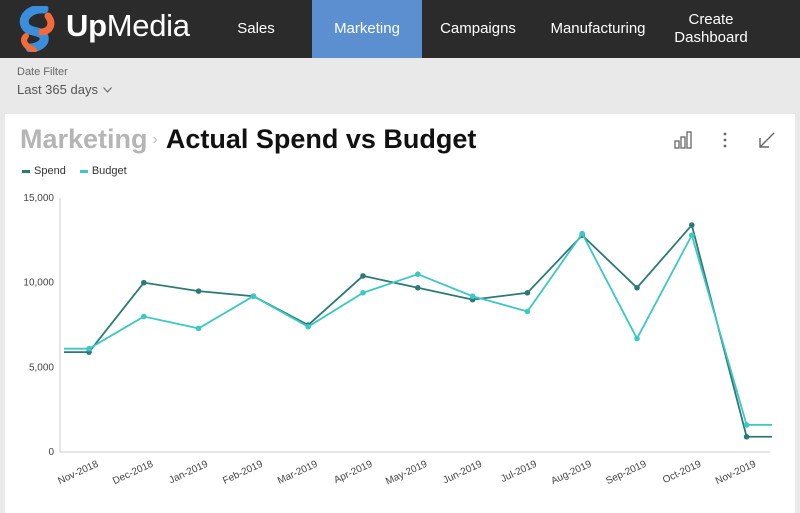 Image resolution: width=800 pixels, height=513 pixels. What do you see at coordinates (38, 29) in the screenshot?
I see `upmedia-logo-icon` at bounding box center [38, 29].